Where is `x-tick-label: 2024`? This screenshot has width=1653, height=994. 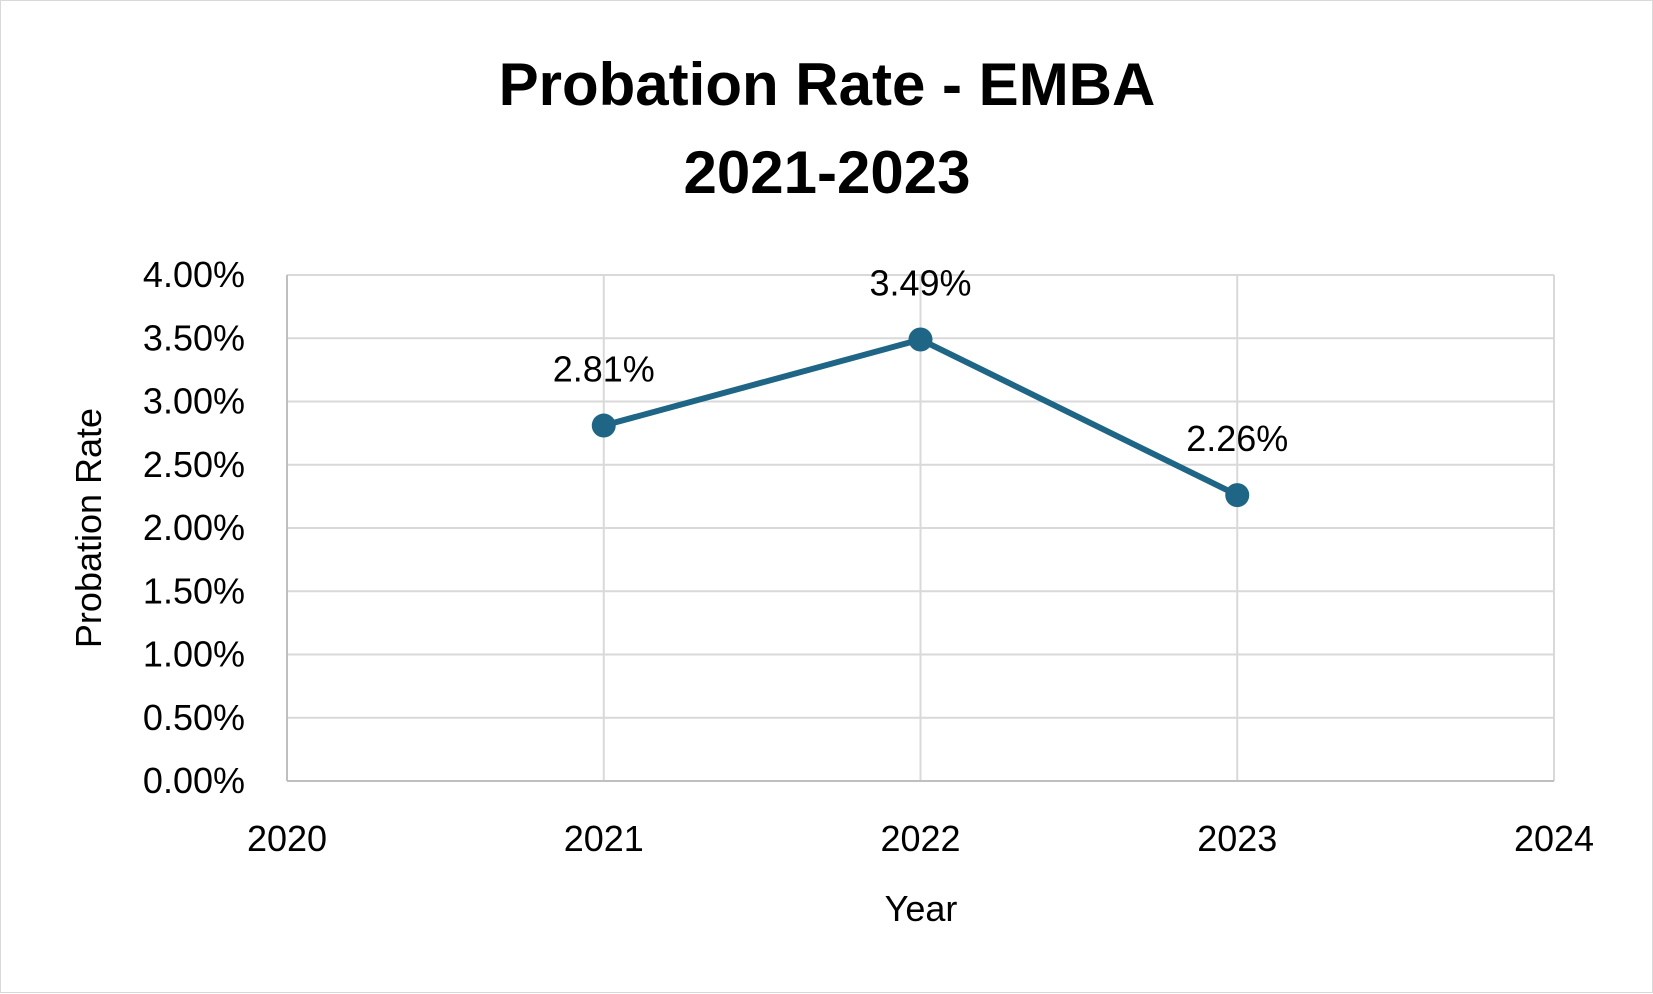 x-tick-label: 2024 is located at coordinates (1554, 838).